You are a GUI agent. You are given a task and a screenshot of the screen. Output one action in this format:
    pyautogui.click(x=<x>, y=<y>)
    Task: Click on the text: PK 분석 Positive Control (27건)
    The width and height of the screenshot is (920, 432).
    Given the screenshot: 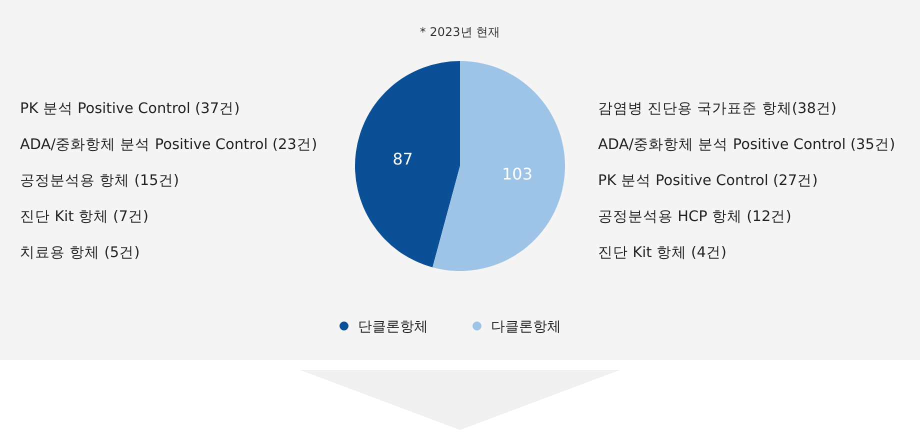 What is the action you would take?
    pyautogui.click(x=708, y=181)
    